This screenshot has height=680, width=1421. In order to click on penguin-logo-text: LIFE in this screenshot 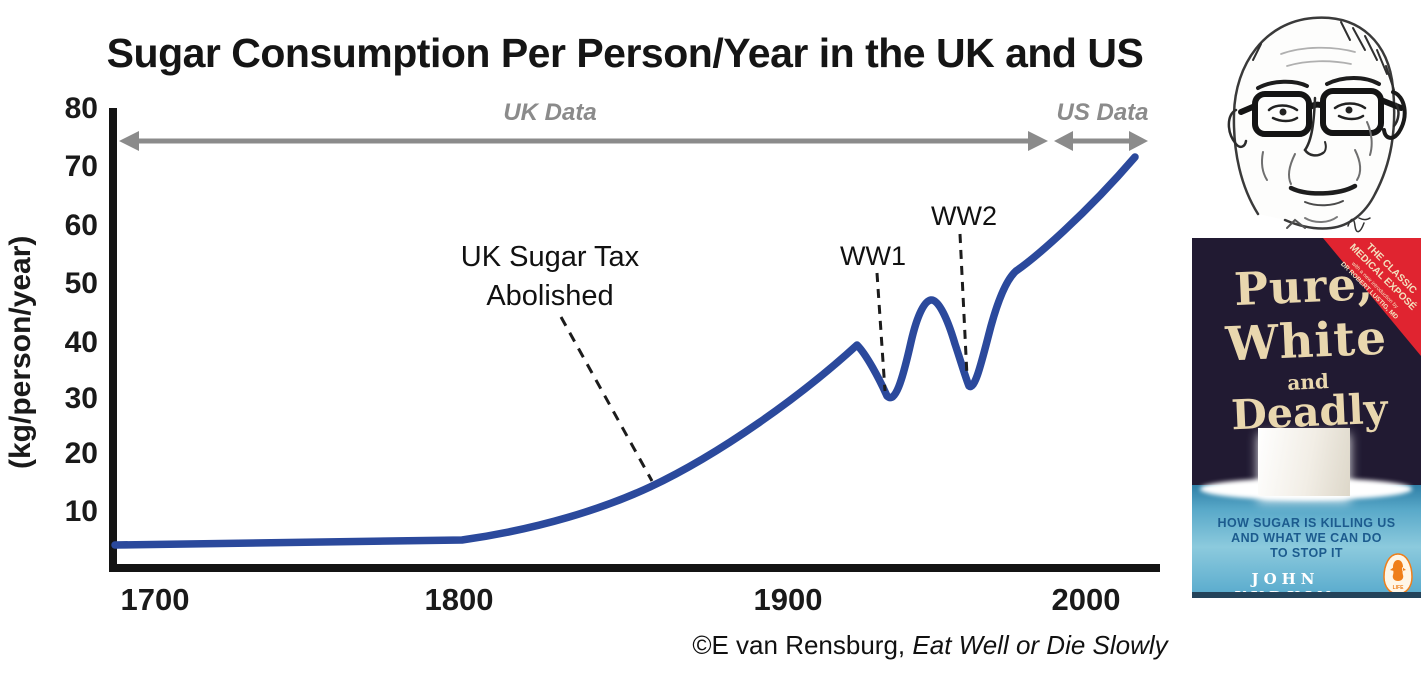, I will do `click(1398, 588)`.